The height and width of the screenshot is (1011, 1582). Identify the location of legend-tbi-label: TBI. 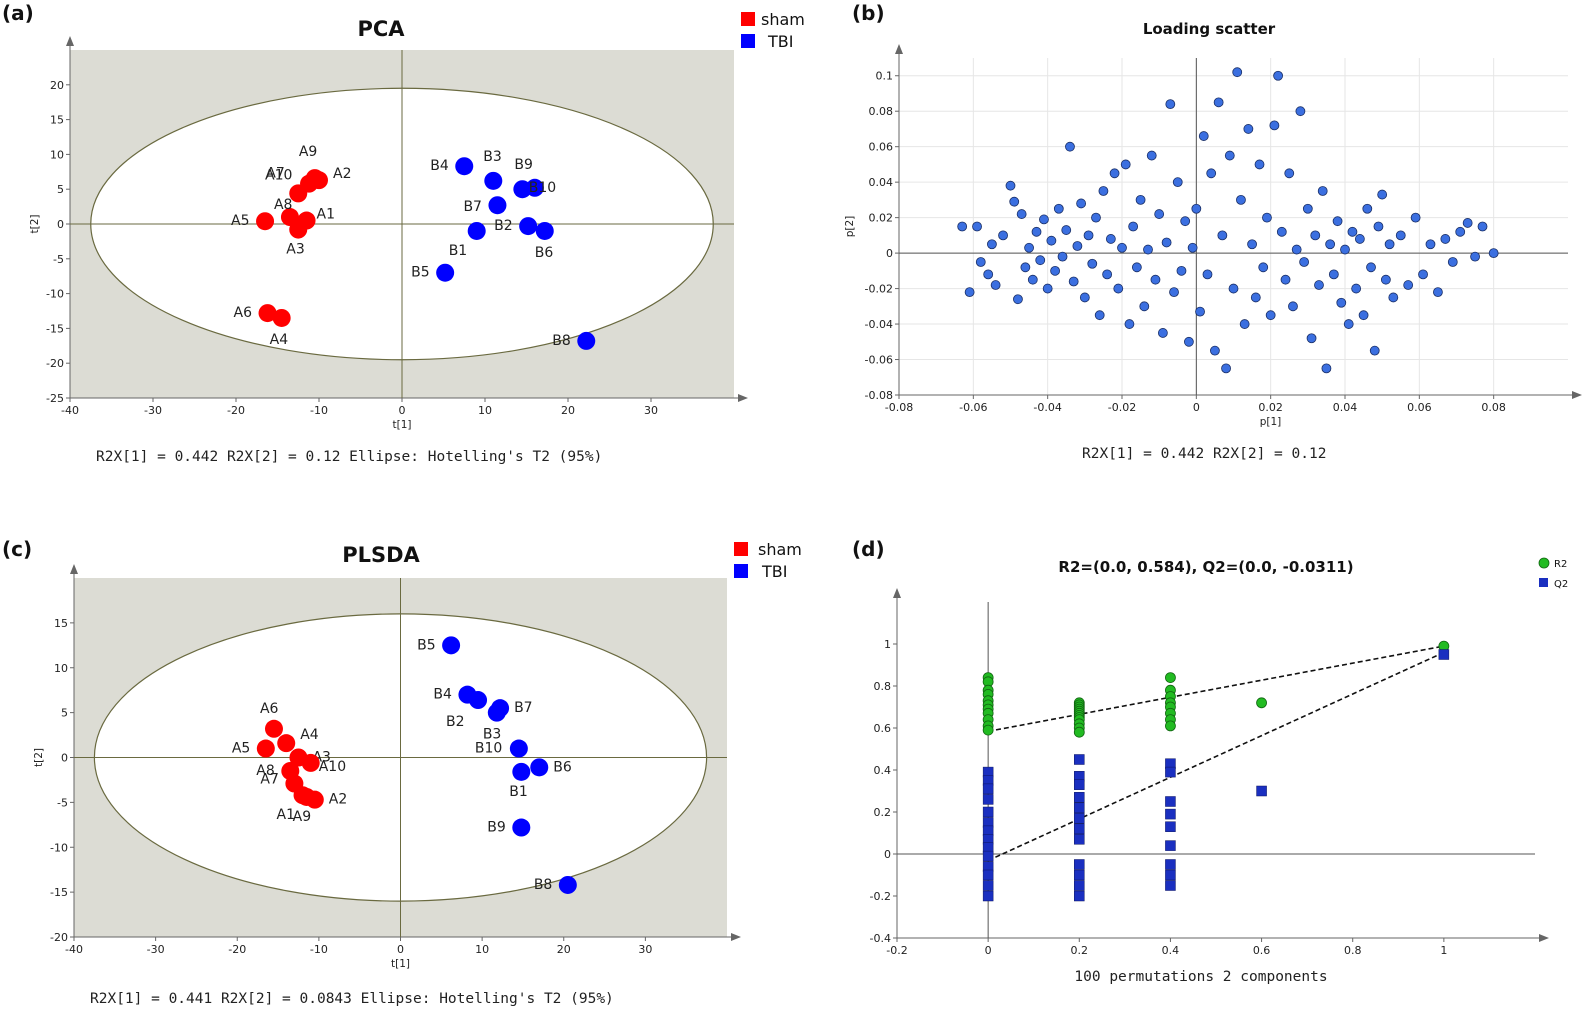
(780, 41).